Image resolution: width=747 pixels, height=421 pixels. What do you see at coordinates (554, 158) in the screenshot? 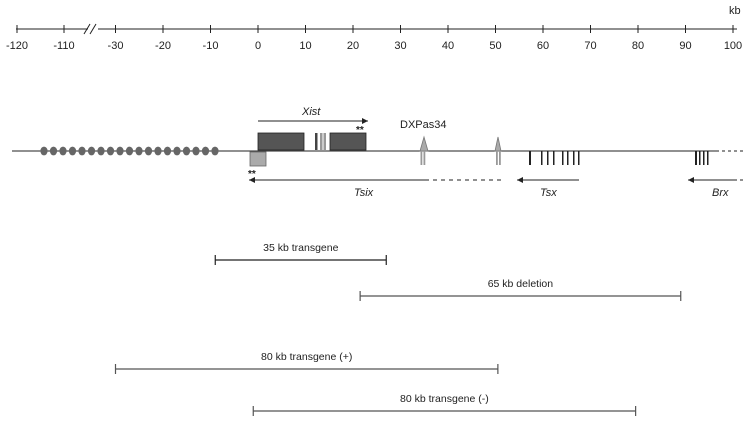
I see `tsx-exons` at bounding box center [554, 158].